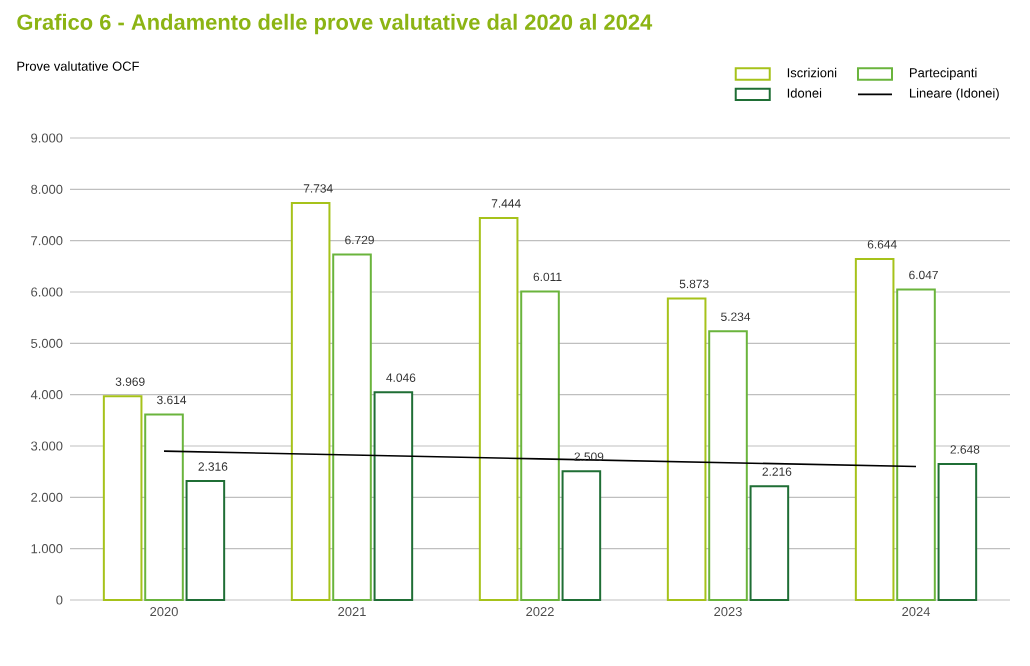  Describe the element at coordinates (335, 24) in the screenshot. I see `chart-title: Grafico 6 - Andamento delle prove valutative dal 2020 al 2024` at that location.